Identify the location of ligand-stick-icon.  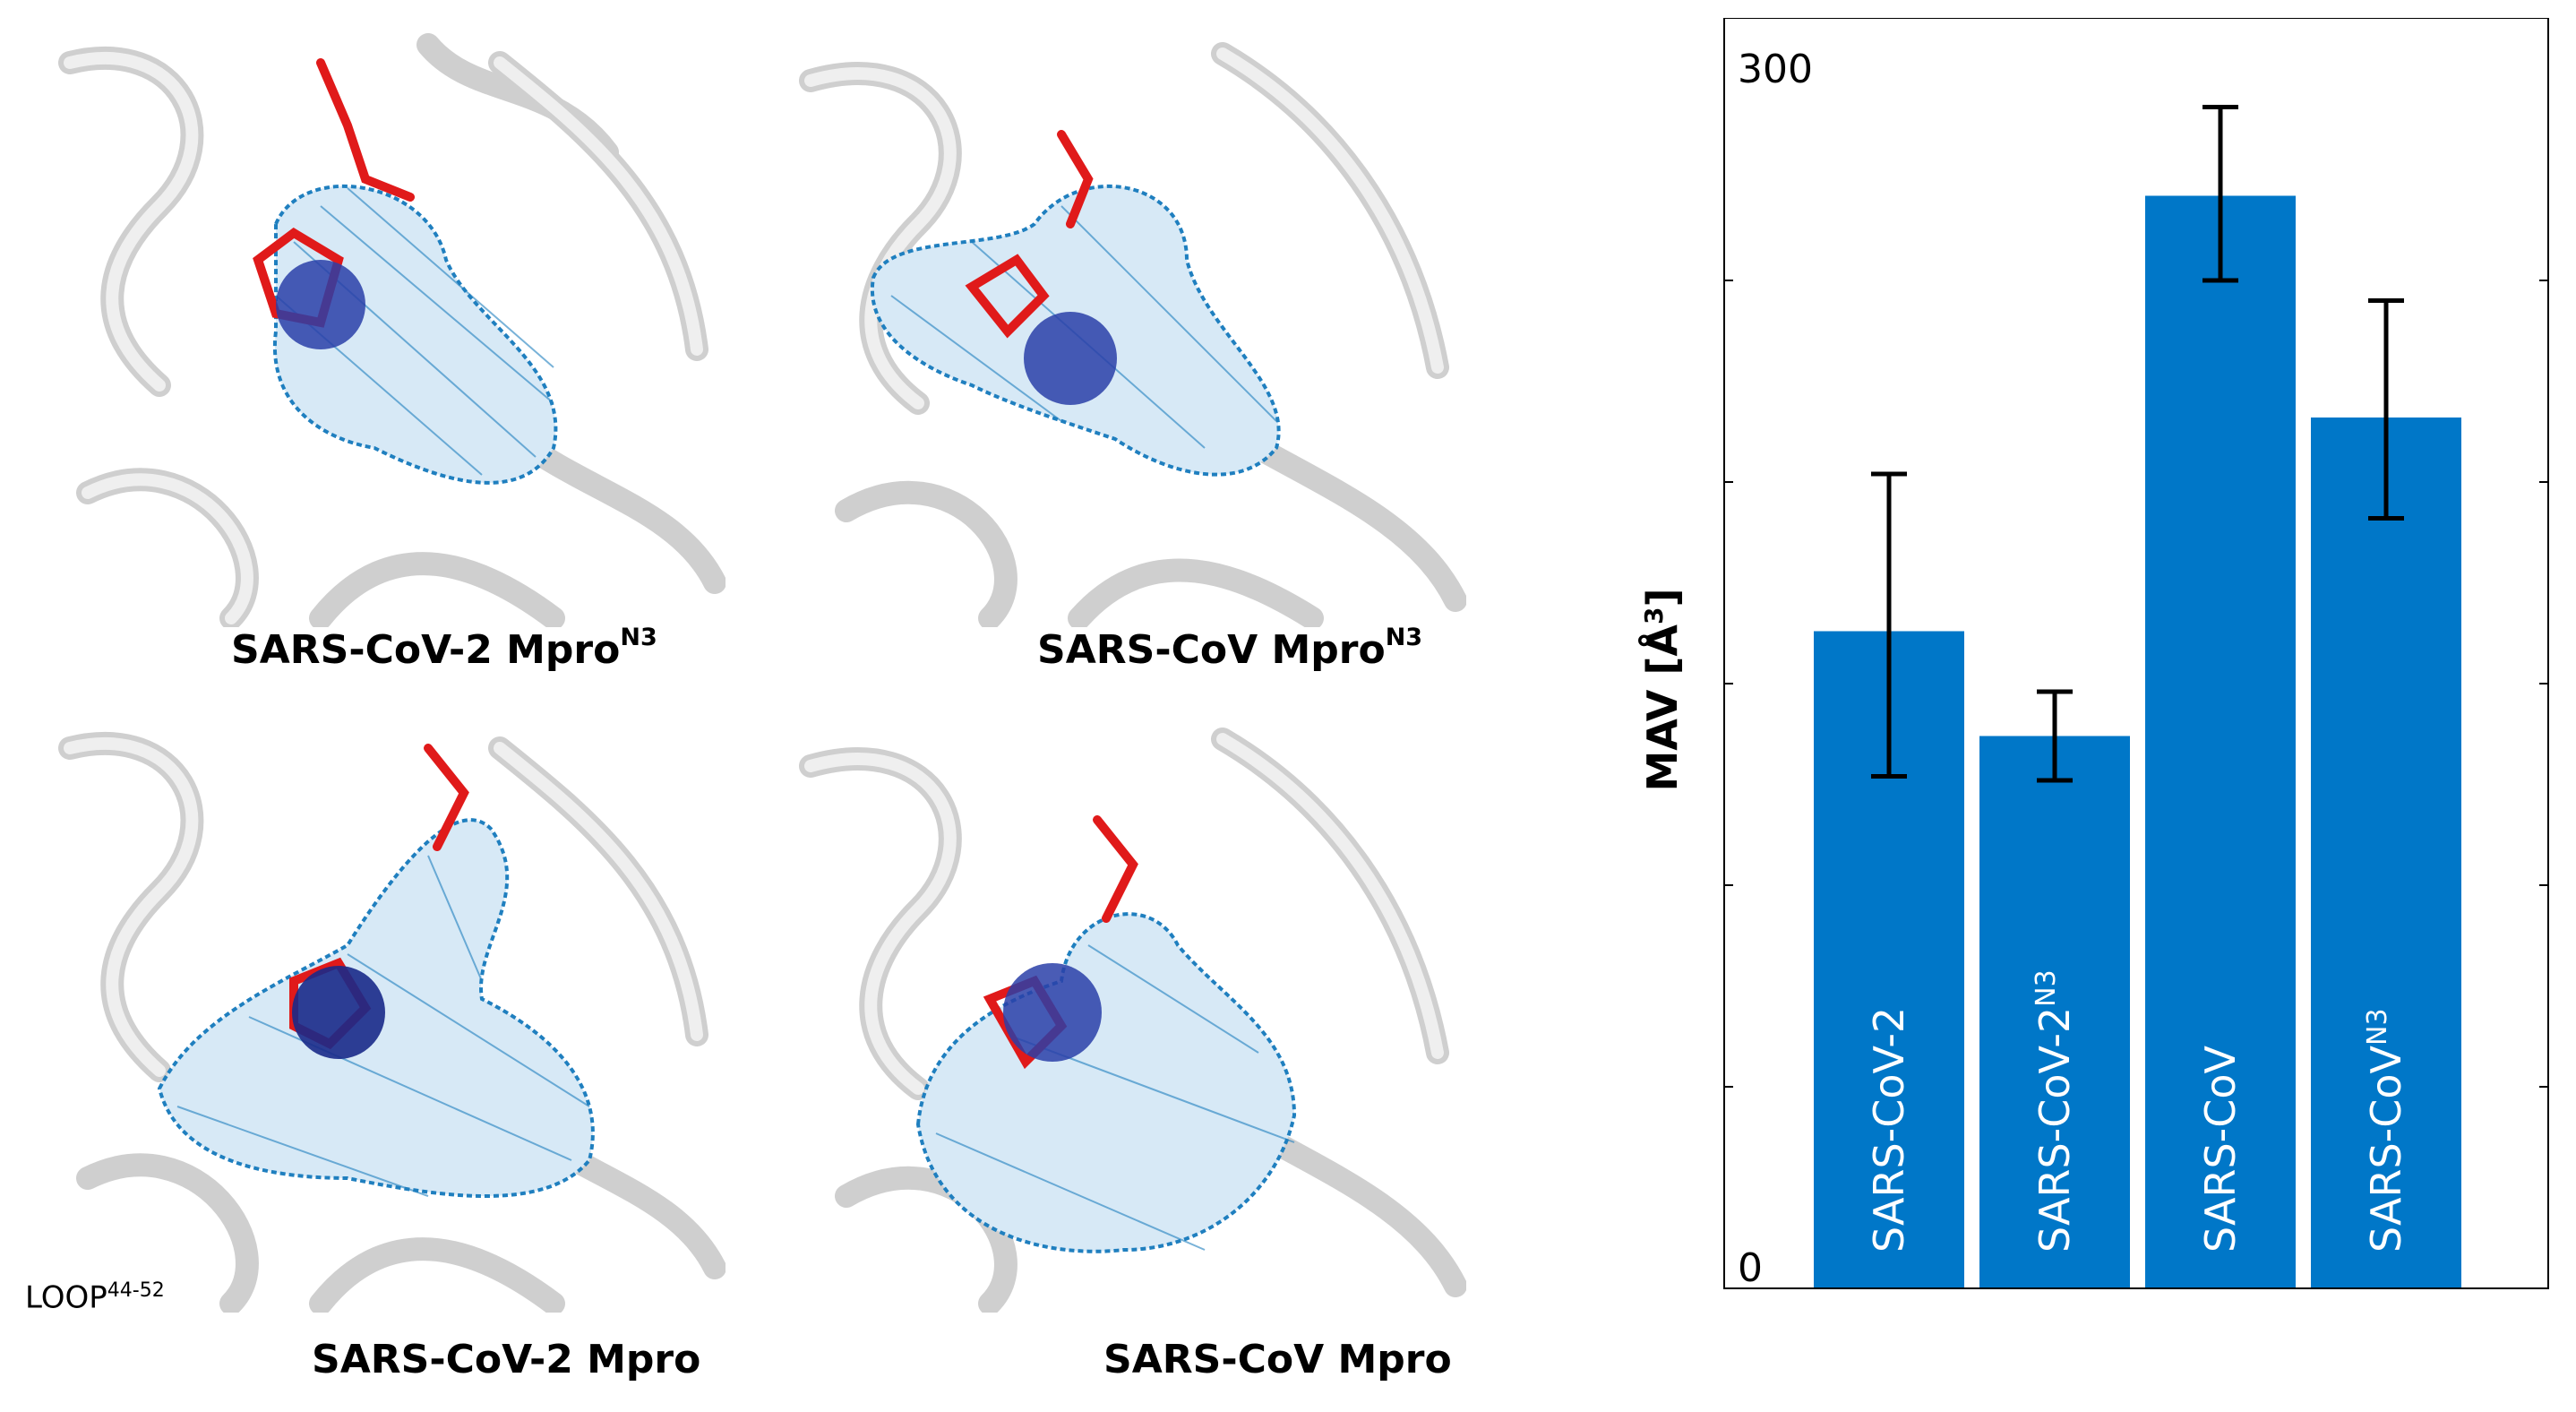
(1029, 234).